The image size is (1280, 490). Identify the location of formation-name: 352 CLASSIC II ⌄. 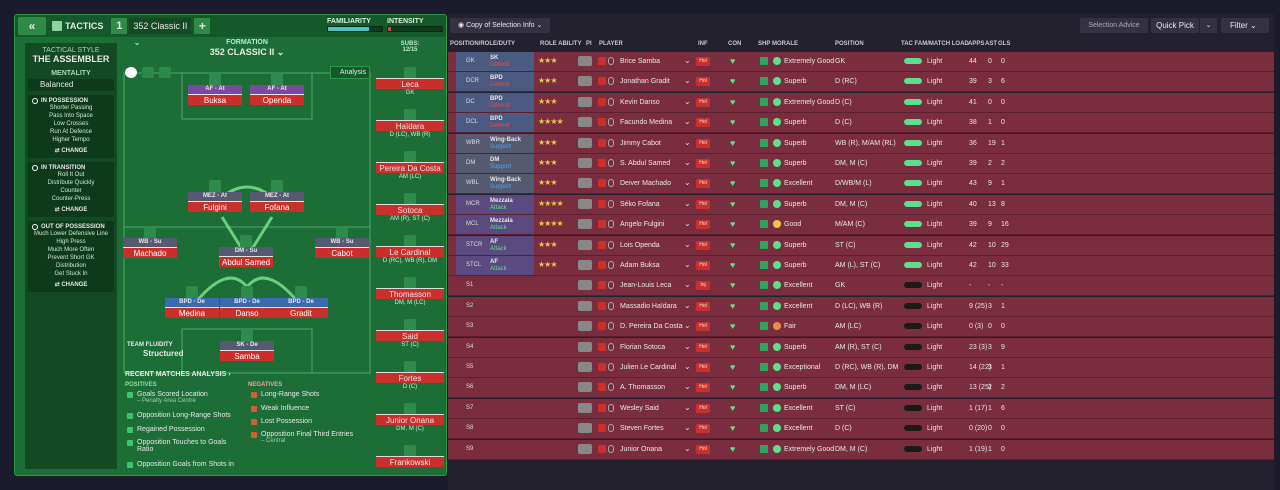
(247, 52).